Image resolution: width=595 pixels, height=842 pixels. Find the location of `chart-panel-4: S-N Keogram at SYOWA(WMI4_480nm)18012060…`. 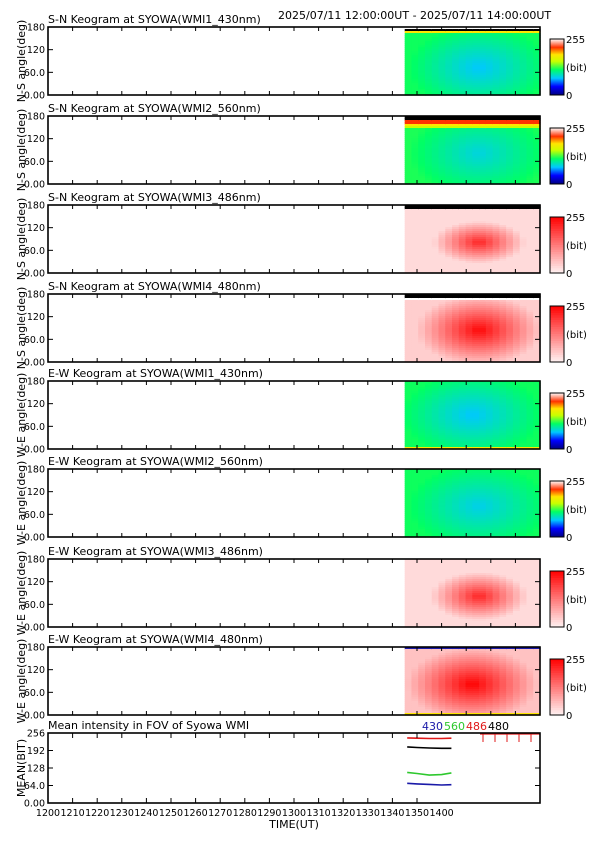

chart-panel-4: S-N Keogram at SYOWA(WMI4_480nm)18012060… is located at coordinates (301, 324).